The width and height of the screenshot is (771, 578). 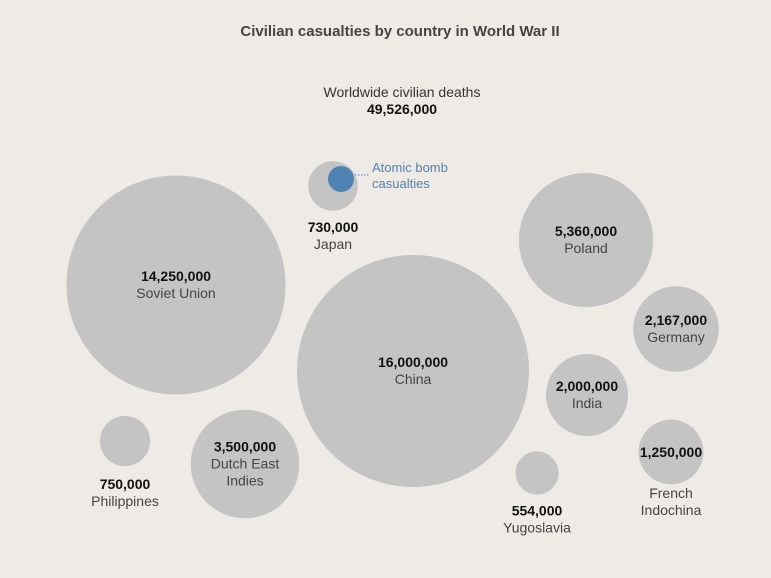 I want to click on total-value: 49,526,000, so click(x=402, y=109).